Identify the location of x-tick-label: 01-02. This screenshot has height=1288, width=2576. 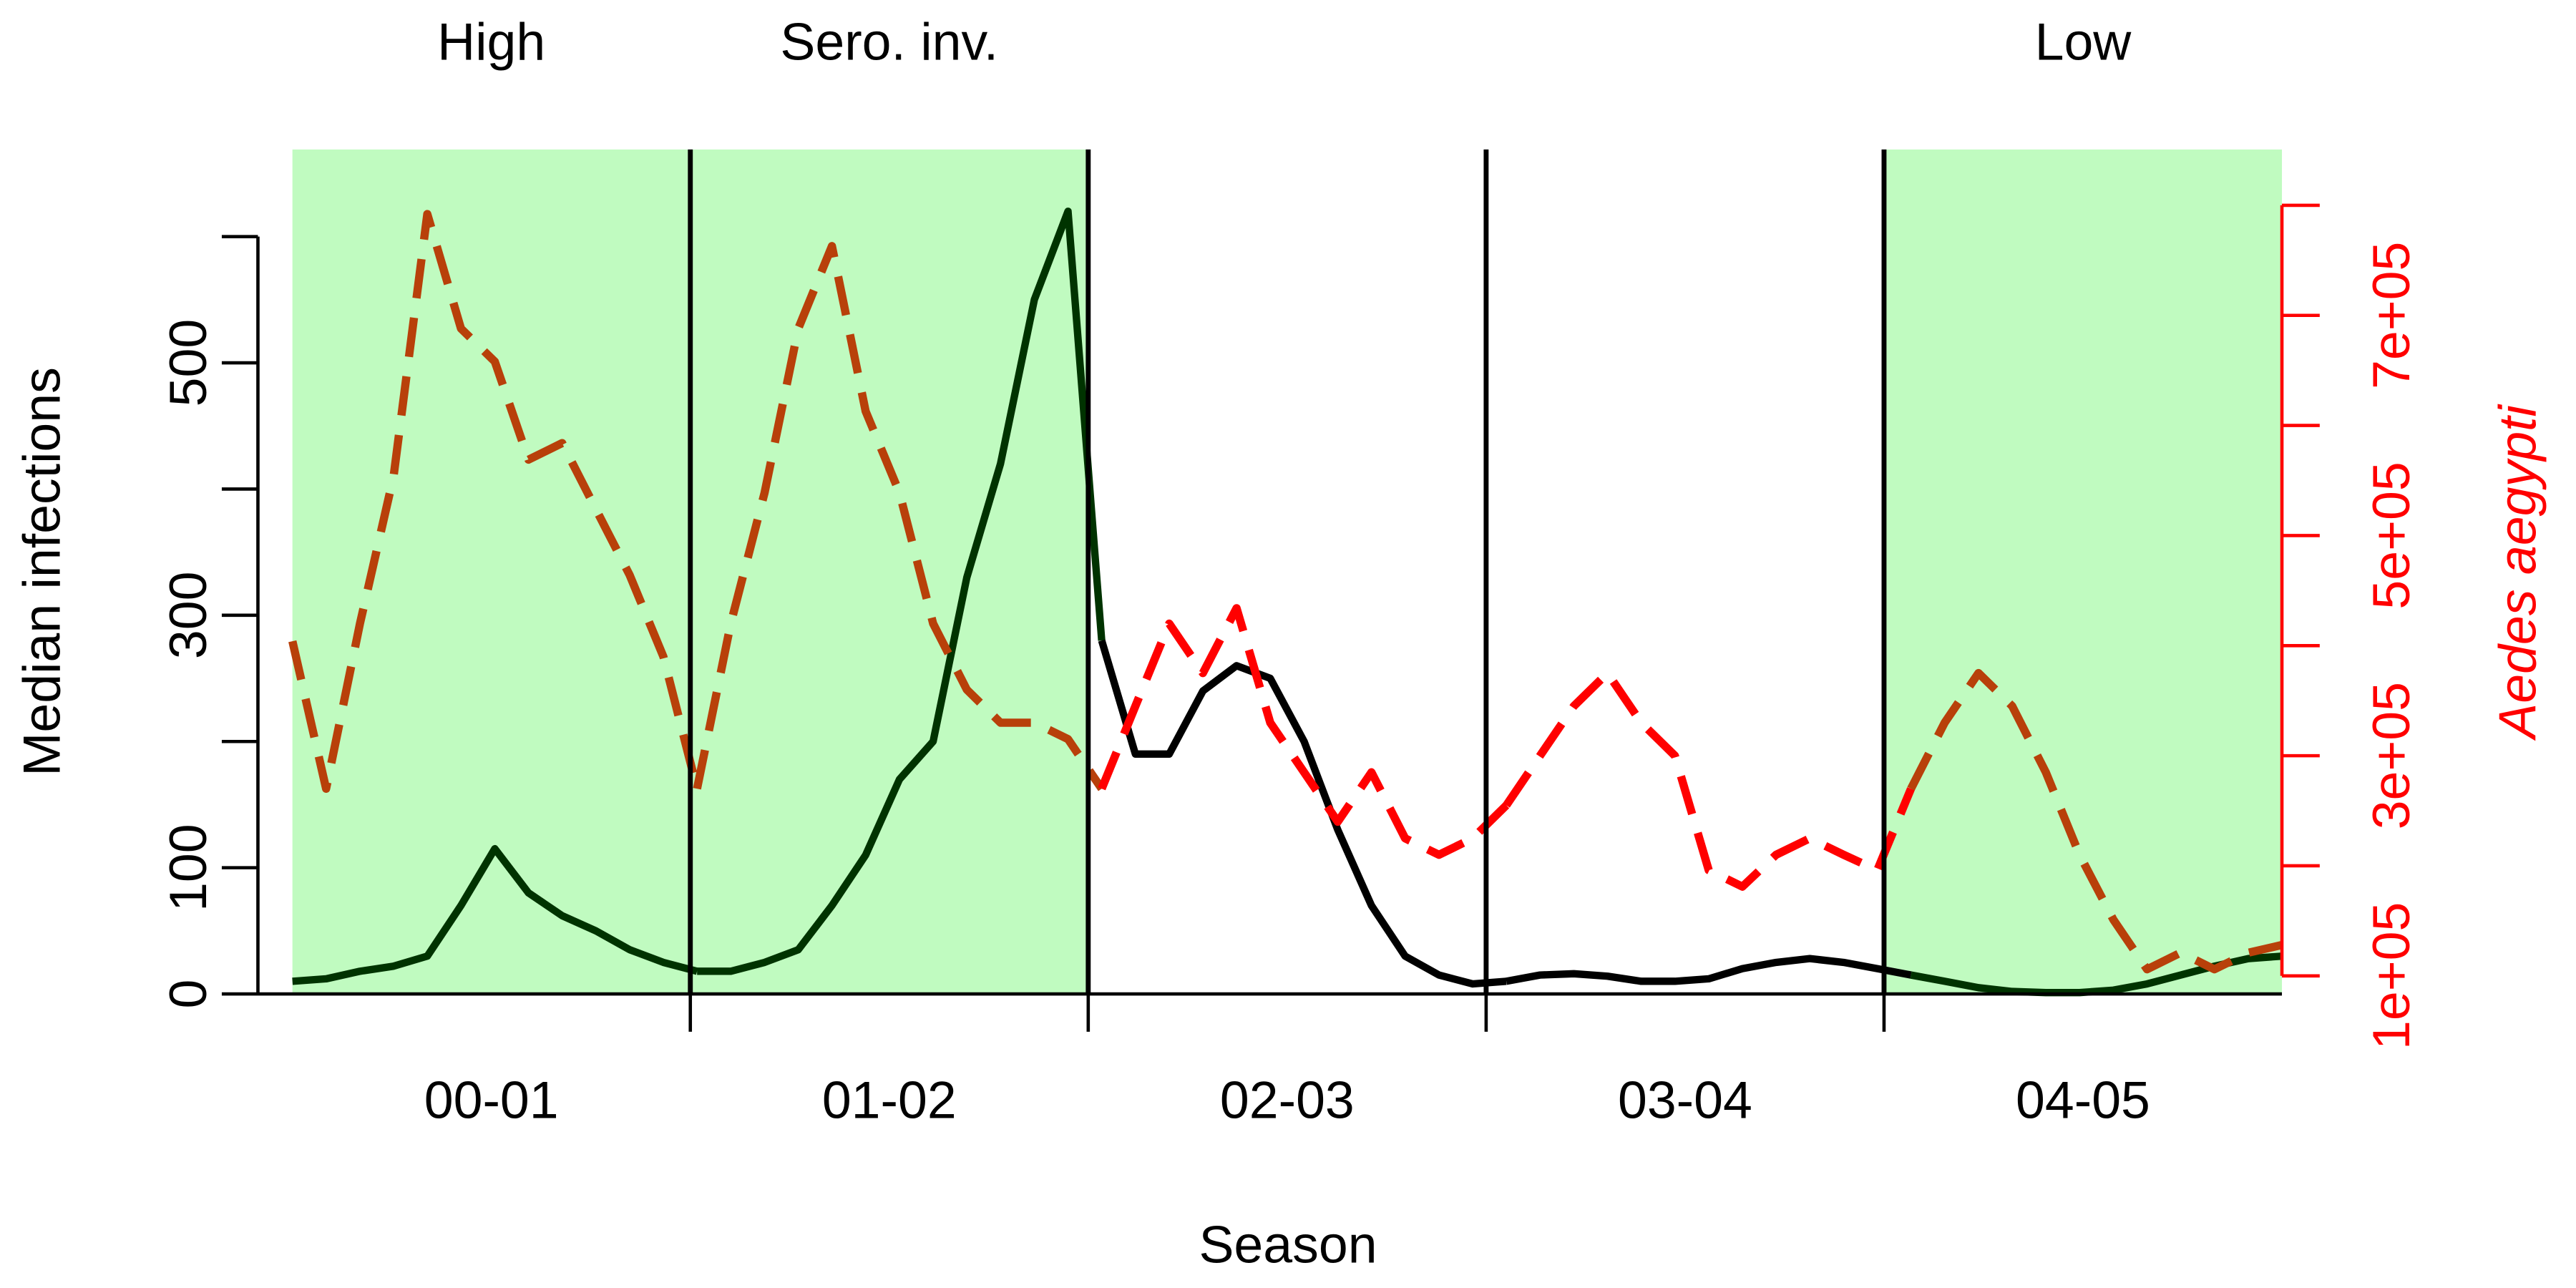
(889, 1099).